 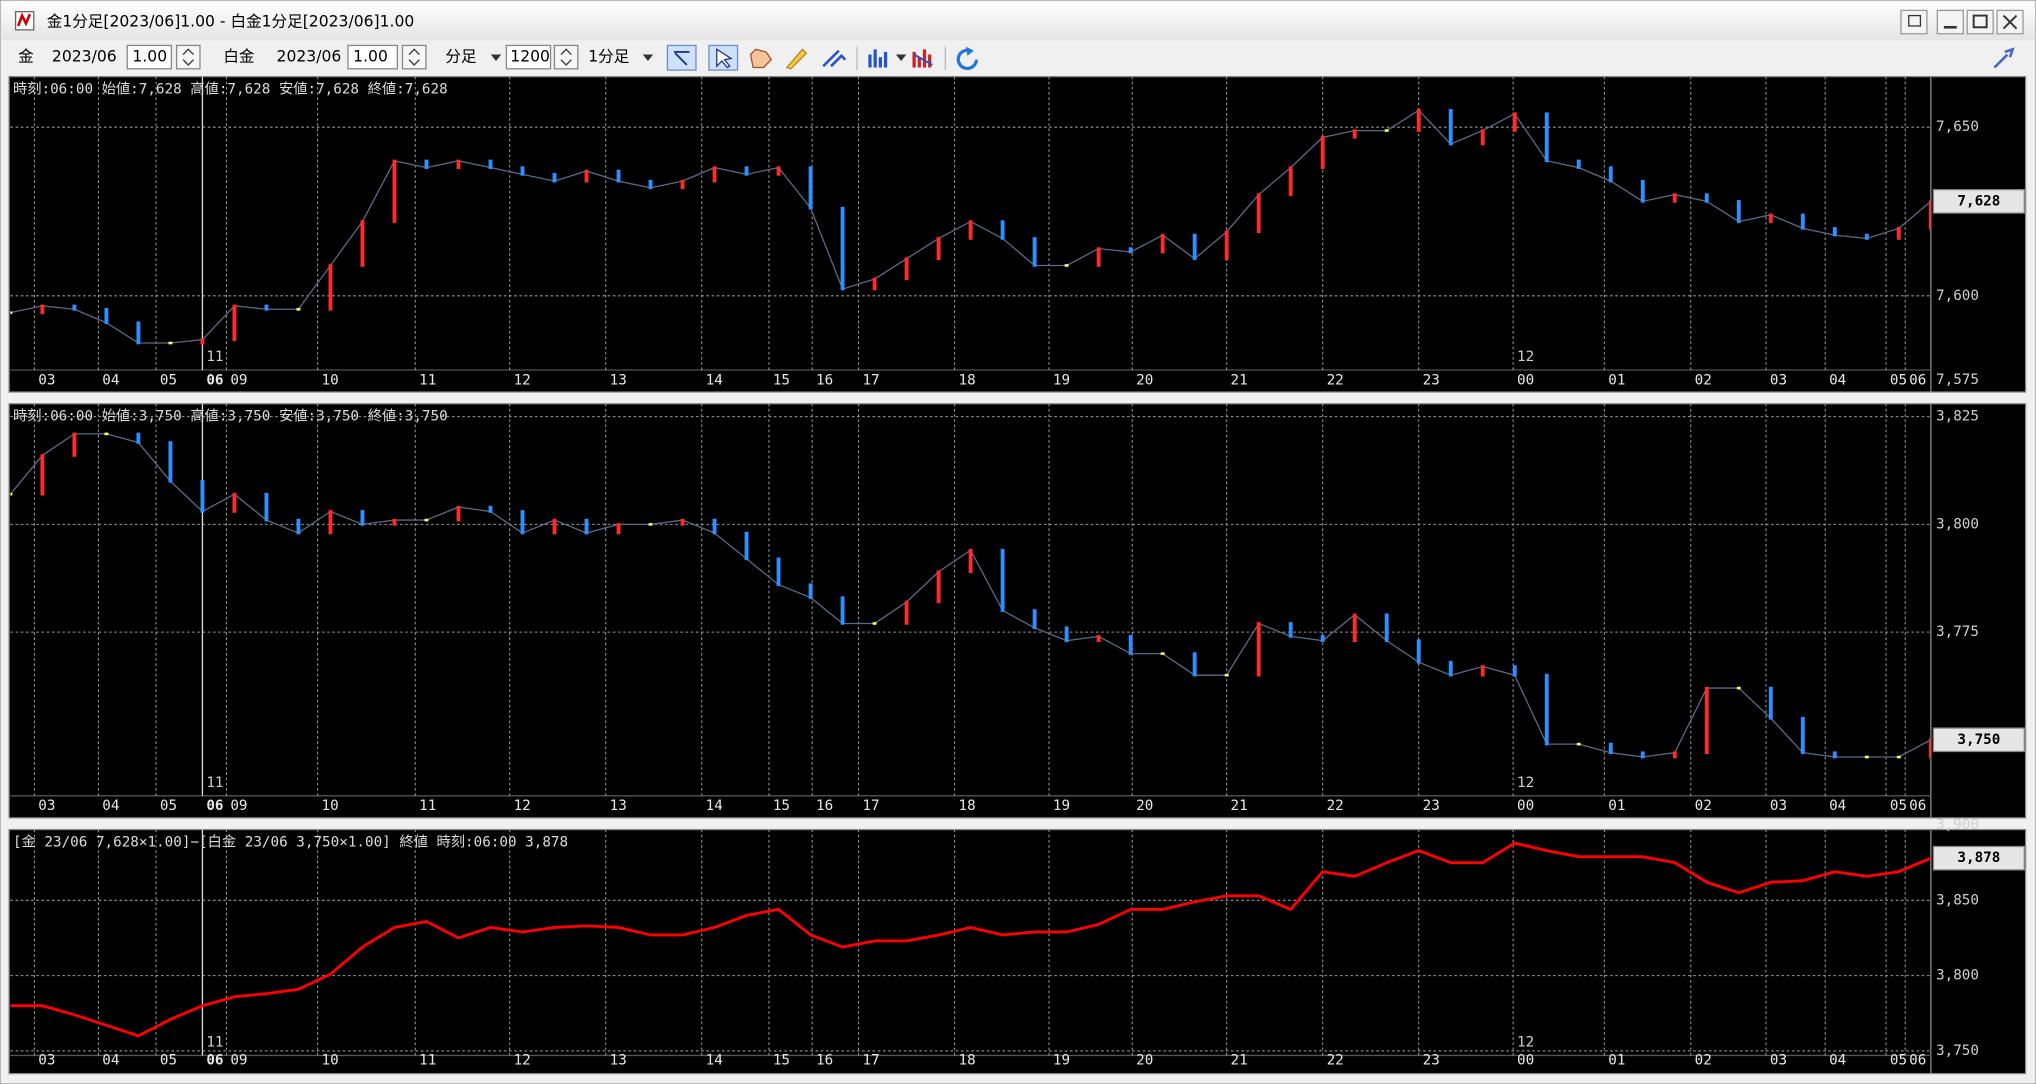 I want to click on y-tick-label: 7,600, so click(x=1957, y=296).